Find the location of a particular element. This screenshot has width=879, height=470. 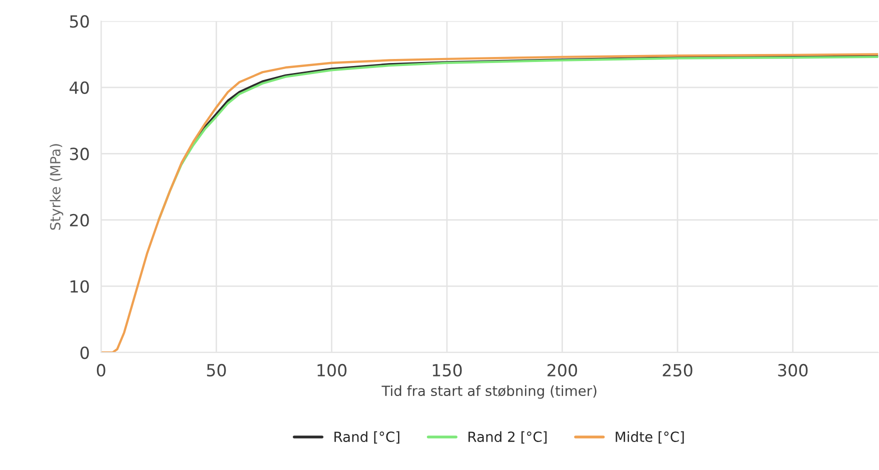

x-tick-label: 100 is located at coordinates (332, 370).